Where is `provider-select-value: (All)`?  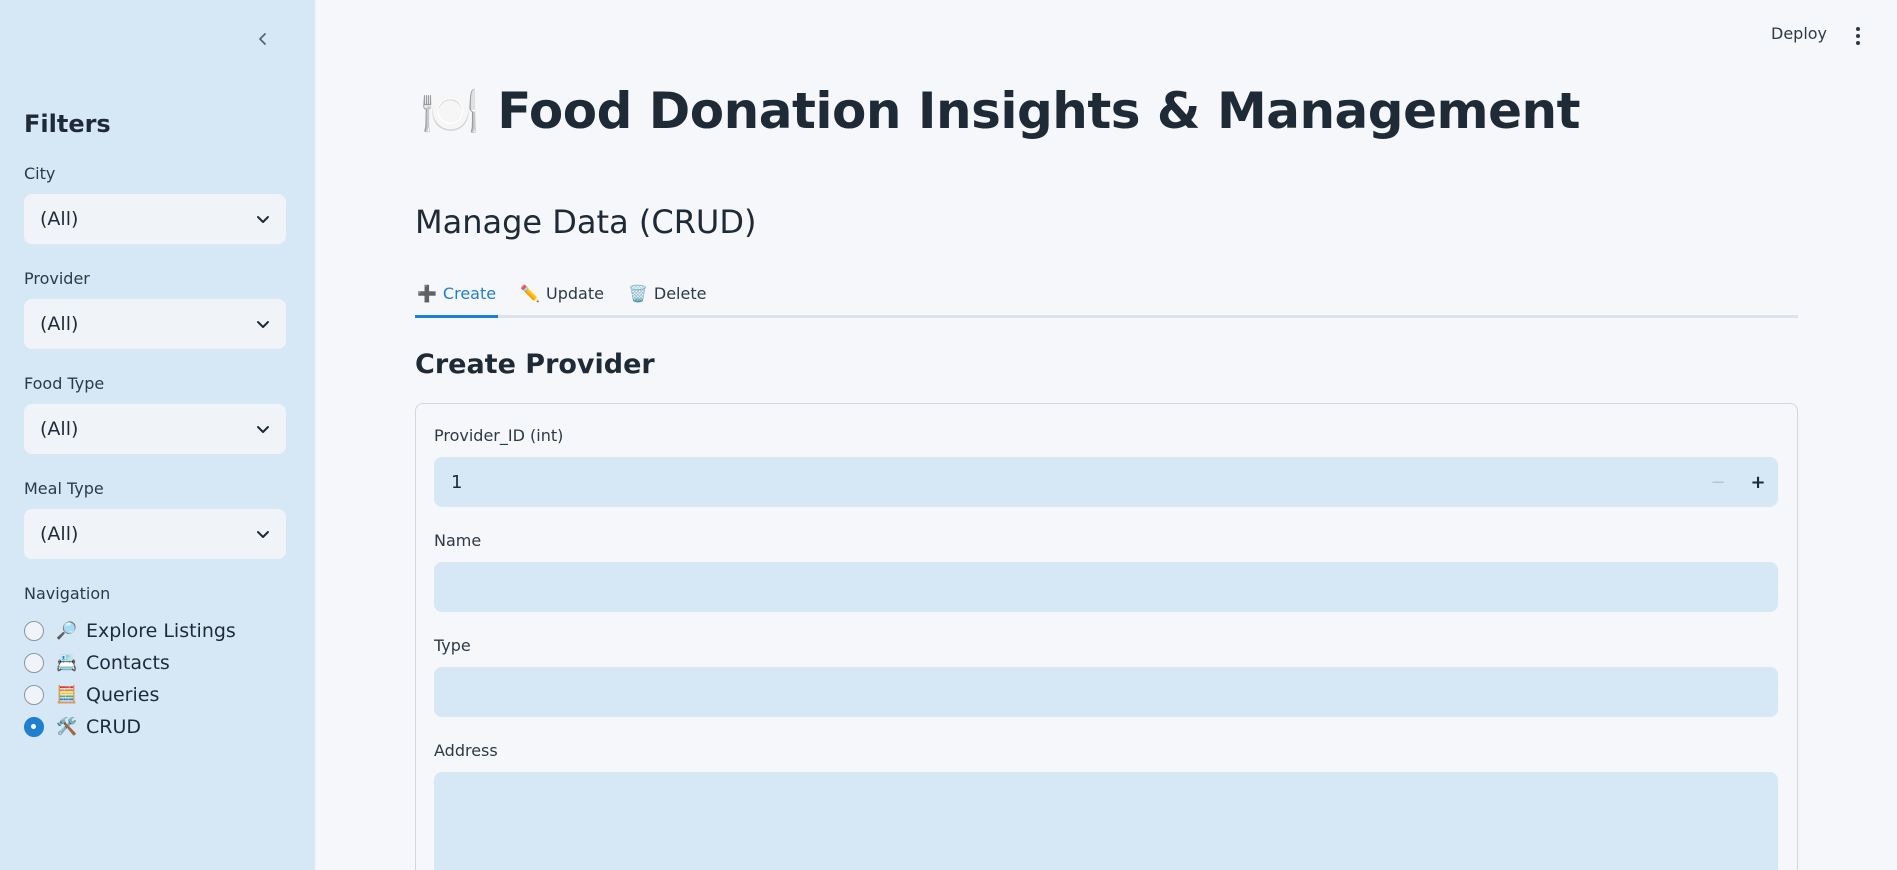 provider-select-value: (All) is located at coordinates (59, 324).